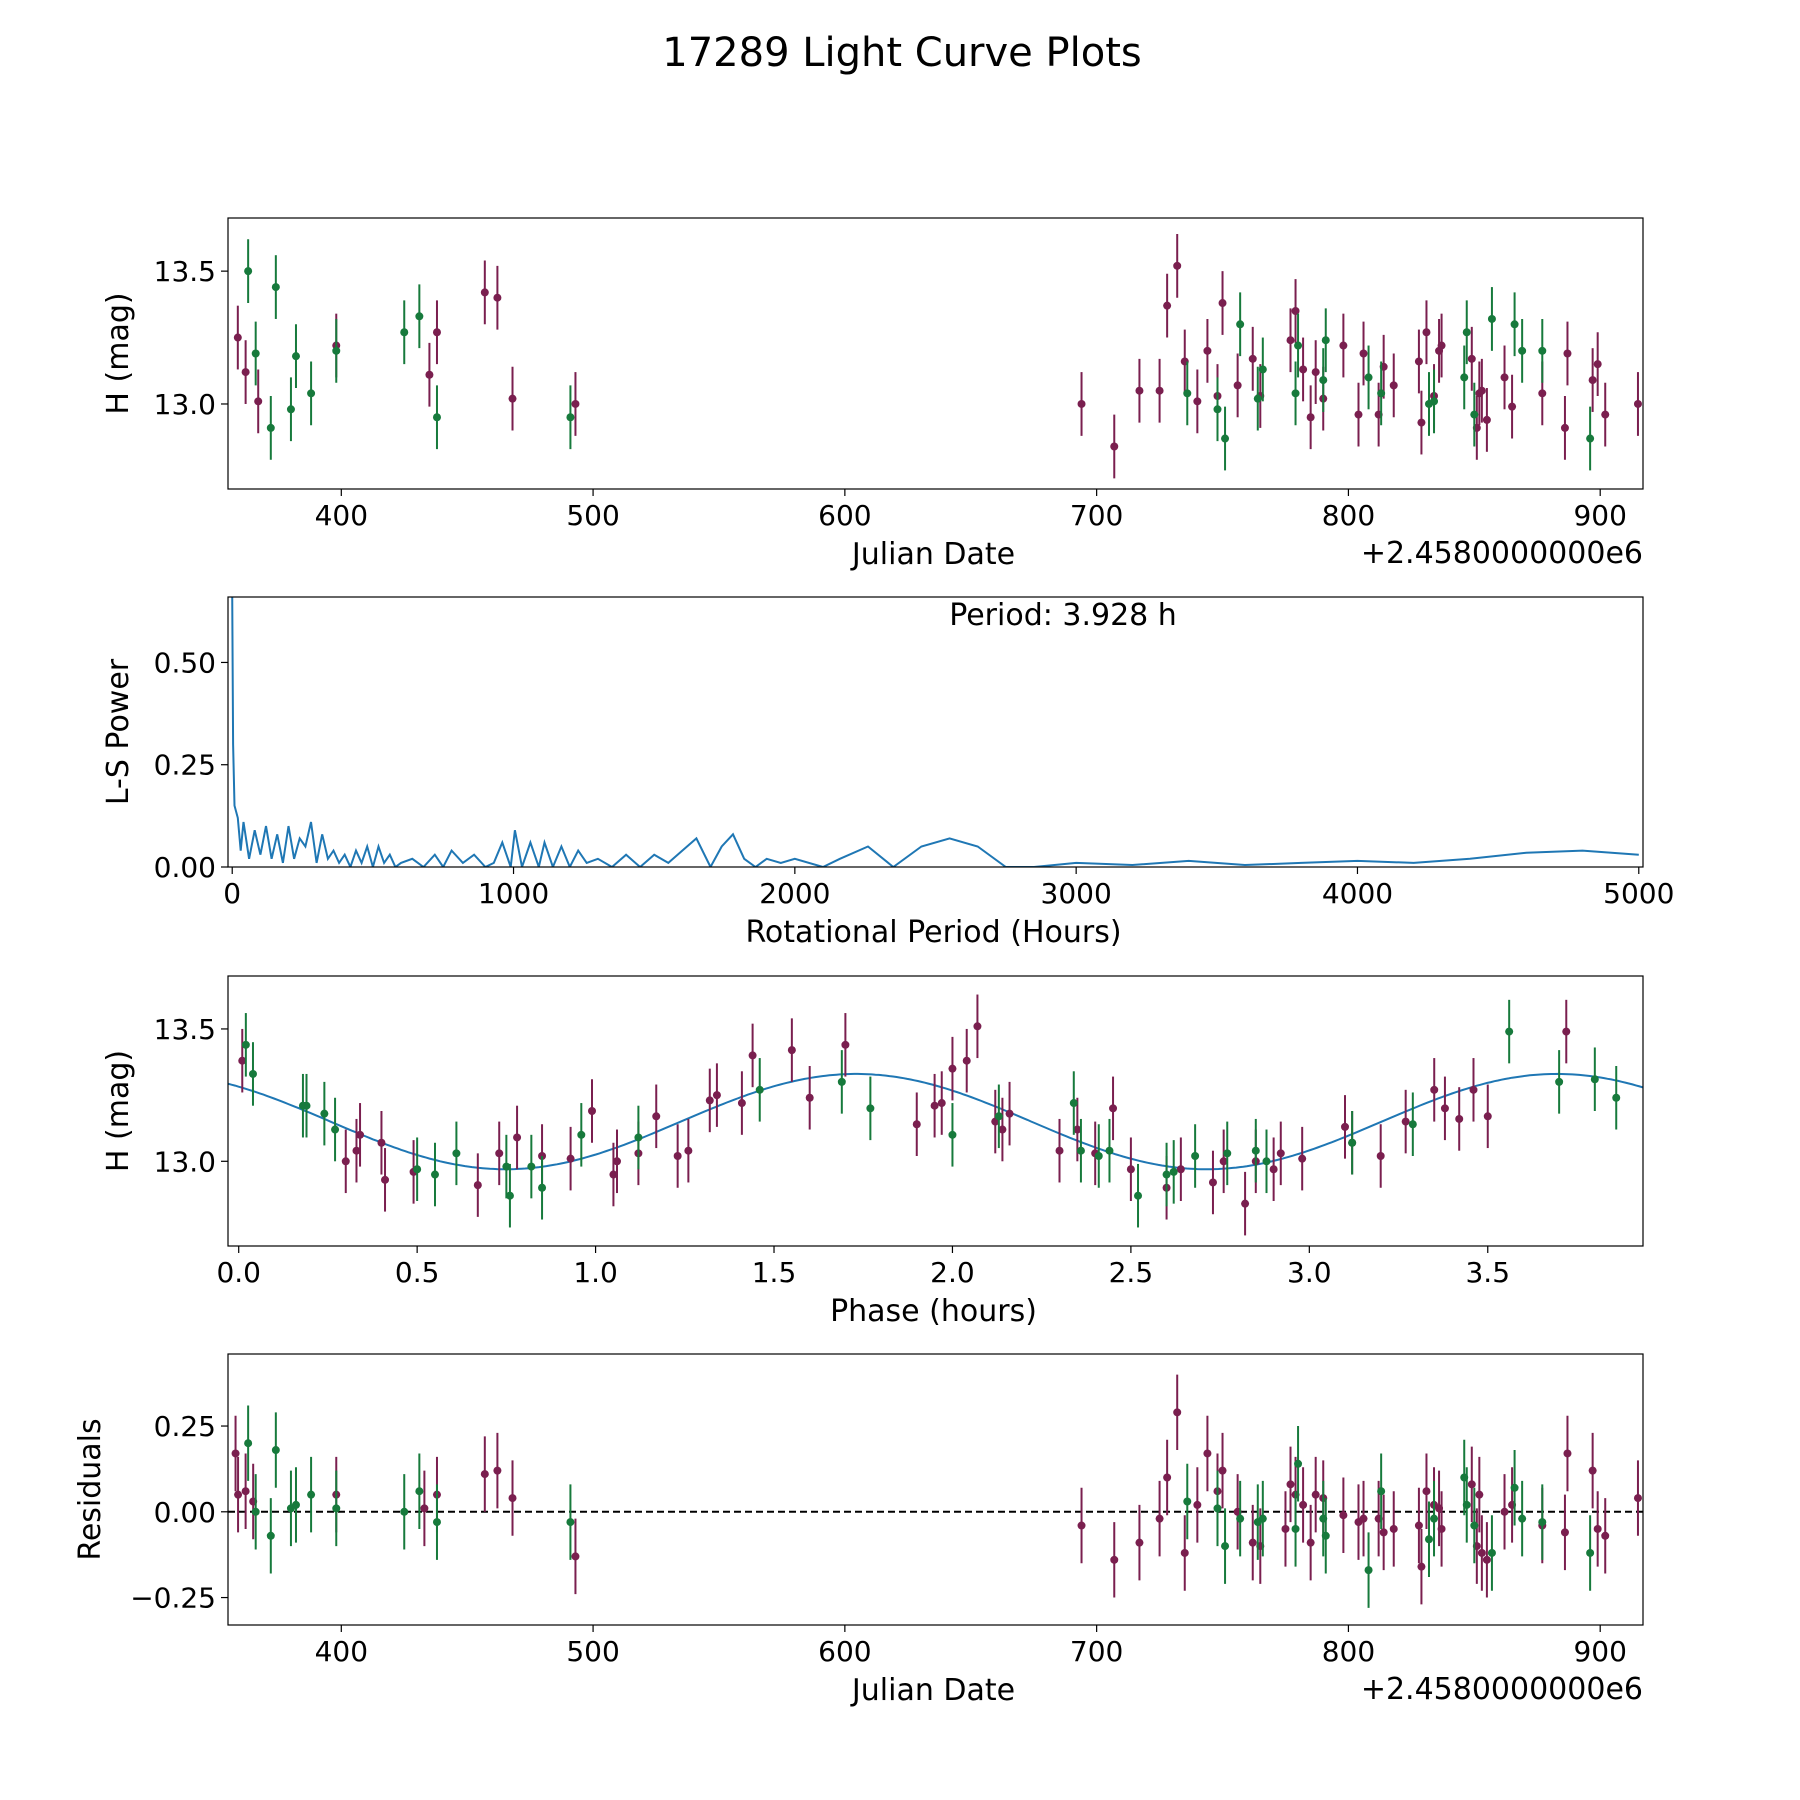  Describe the element at coordinates (185, 867) in the screenshot. I see `y-tick-label: 0.00` at that location.